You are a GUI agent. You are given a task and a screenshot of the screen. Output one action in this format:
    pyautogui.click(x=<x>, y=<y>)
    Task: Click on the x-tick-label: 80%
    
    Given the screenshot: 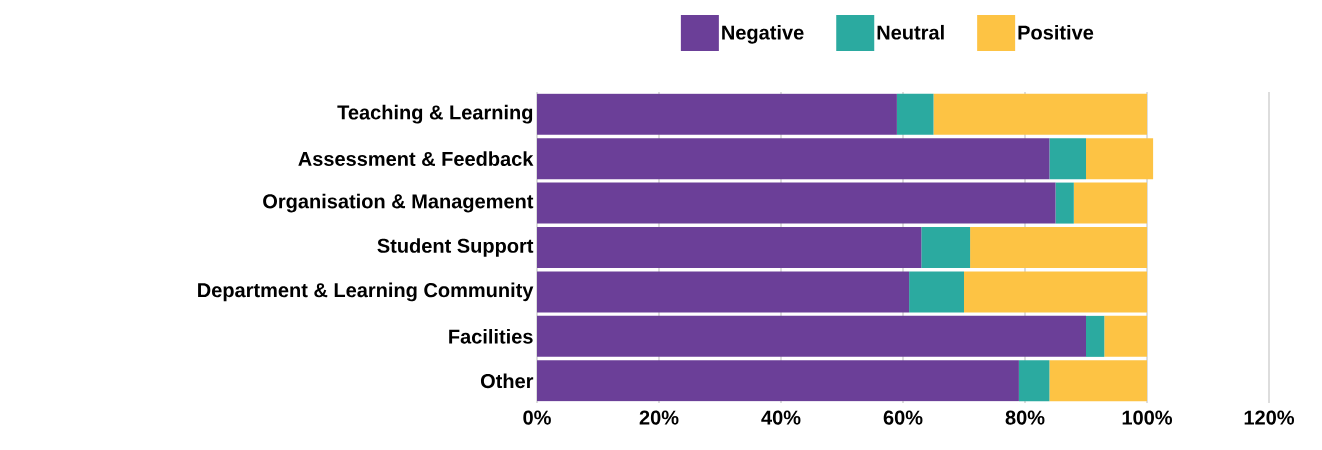 What is the action you would take?
    pyautogui.click(x=1025, y=417)
    